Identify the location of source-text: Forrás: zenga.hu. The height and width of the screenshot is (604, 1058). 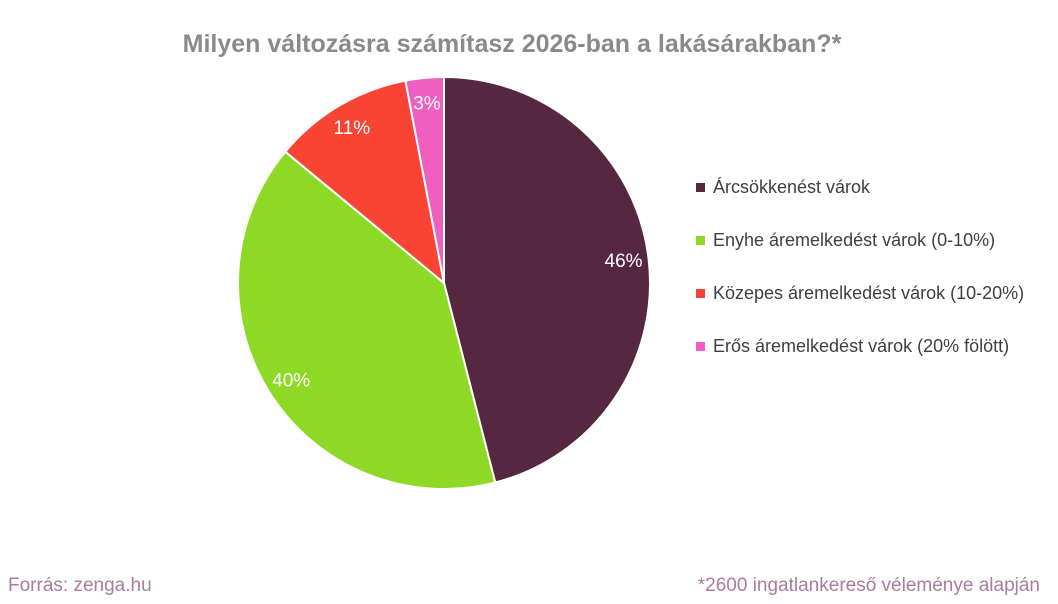
(80, 585).